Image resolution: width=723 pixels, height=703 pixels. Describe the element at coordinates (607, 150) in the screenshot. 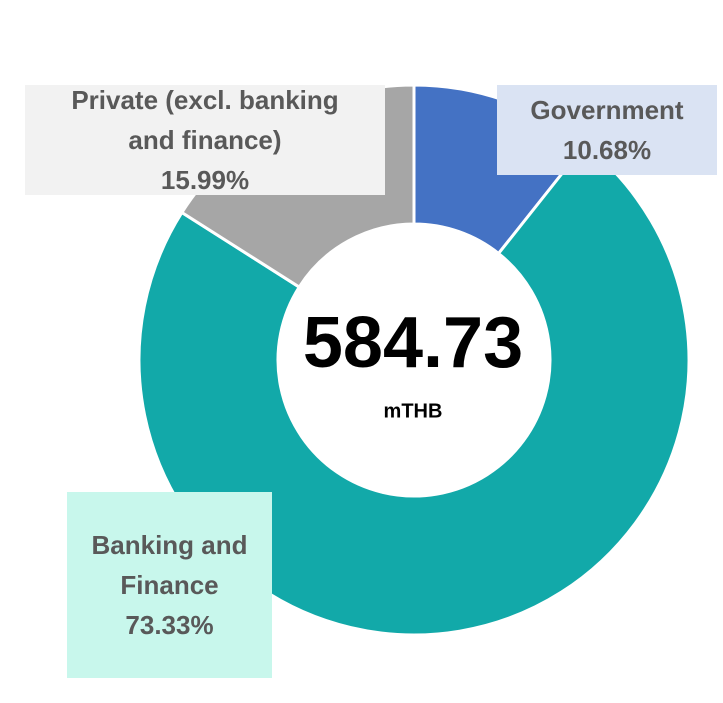

I see `value-label: 10.68%` at that location.